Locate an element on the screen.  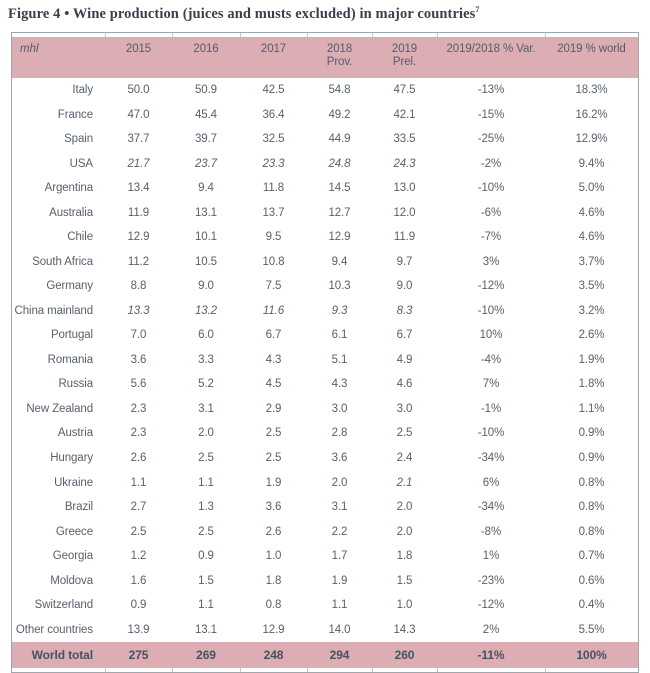
value-cell: 49.2 is located at coordinates (339, 114).